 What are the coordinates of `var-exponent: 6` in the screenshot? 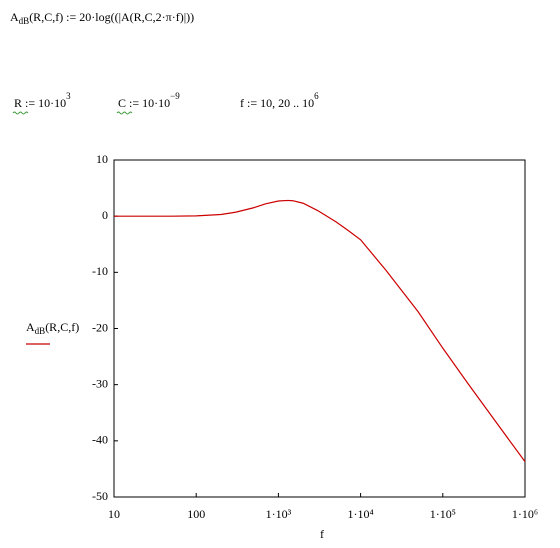 It's located at (316, 96).